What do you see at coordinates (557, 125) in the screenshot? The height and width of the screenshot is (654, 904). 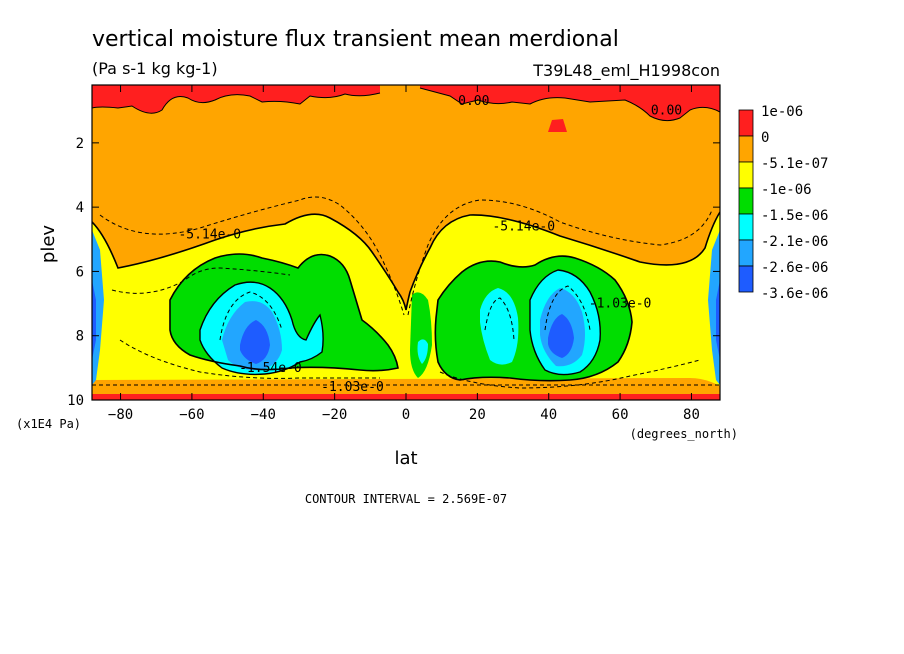 I see `red-patch` at bounding box center [557, 125].